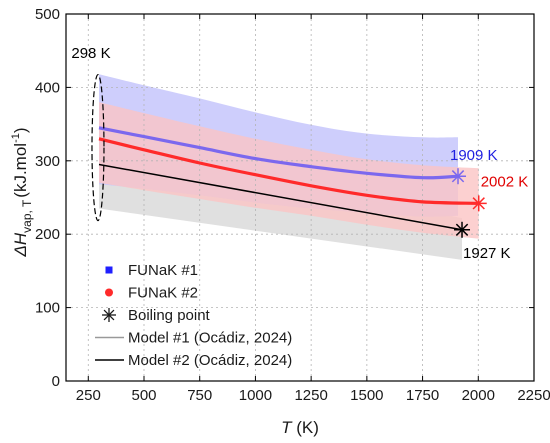  I want to click on y-tick-label: 200, so click(47, 234).